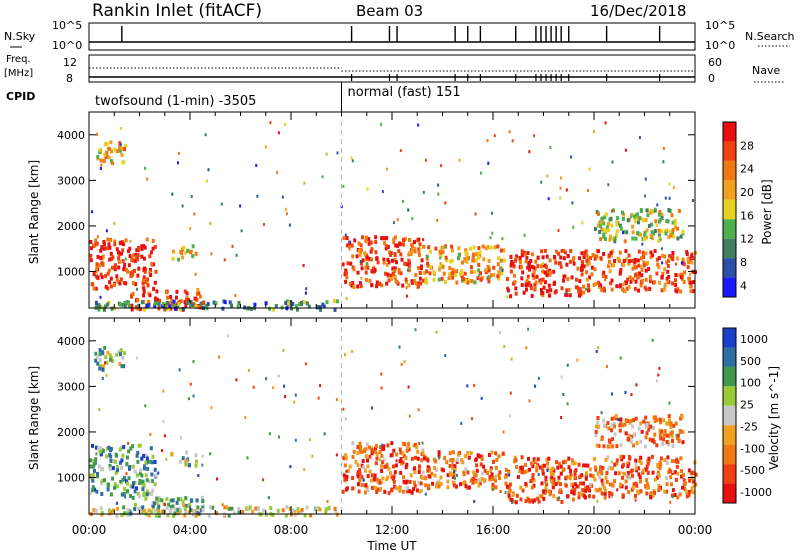  I want to click on colorbar-frame, so click(729, 209).